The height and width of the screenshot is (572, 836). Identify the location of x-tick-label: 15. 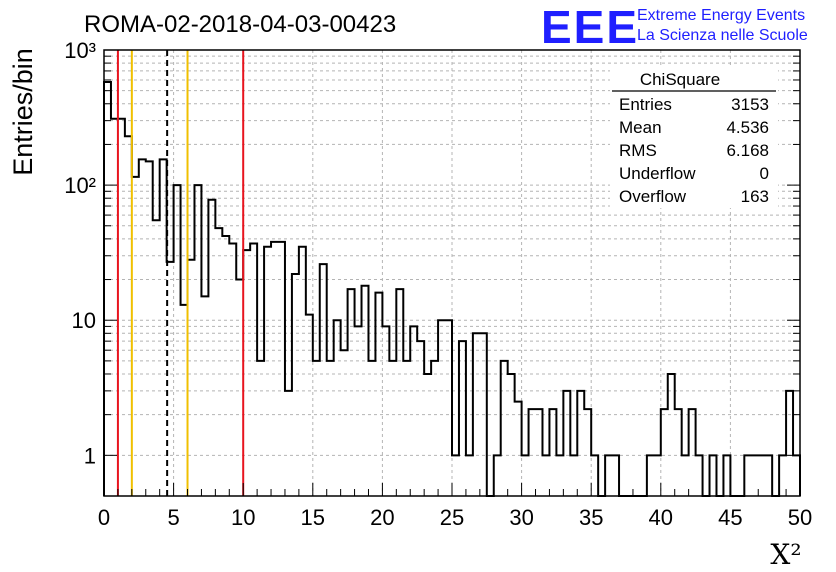
(313, 517).